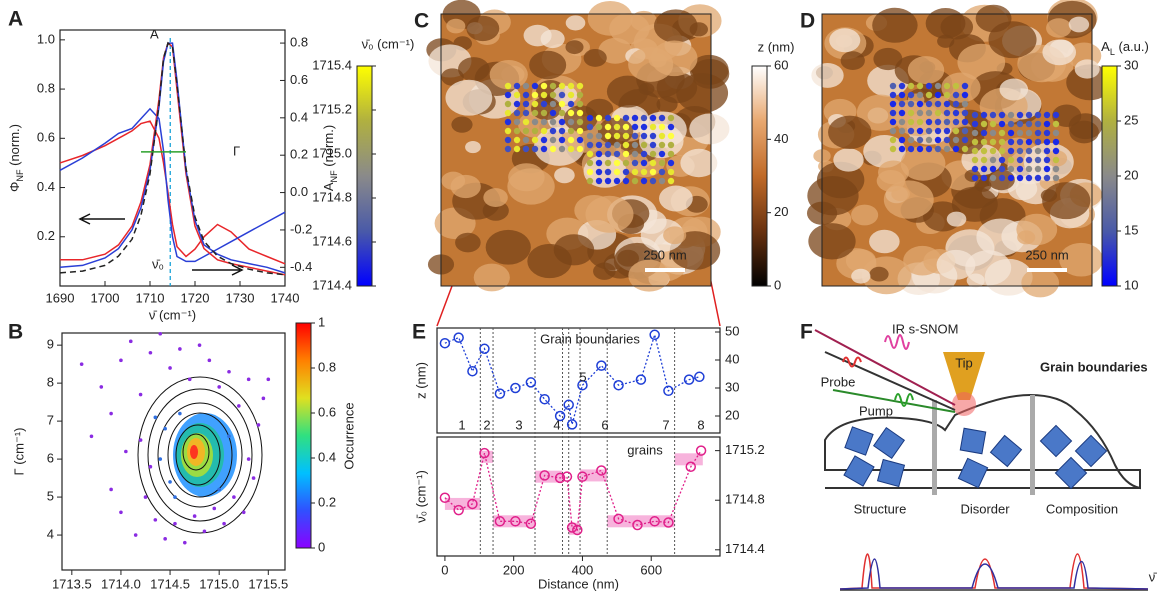 The height and width of the screenshot is (594, 1160). What do you see at coordinates (18, 452) in the screenshot?
I see `y-axis-label: Γ (cm⁻¹)` at bounding box center [18, 452].